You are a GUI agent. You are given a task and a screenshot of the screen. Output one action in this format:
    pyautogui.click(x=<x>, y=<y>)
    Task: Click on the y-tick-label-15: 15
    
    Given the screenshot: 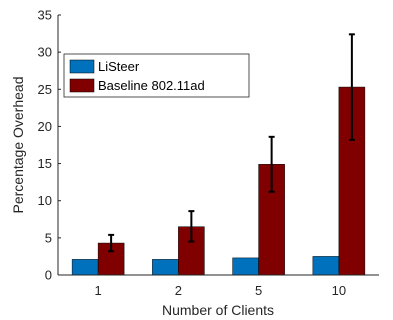 What is the action you would take?
    pyautogui.click(x=45, y=163)
    